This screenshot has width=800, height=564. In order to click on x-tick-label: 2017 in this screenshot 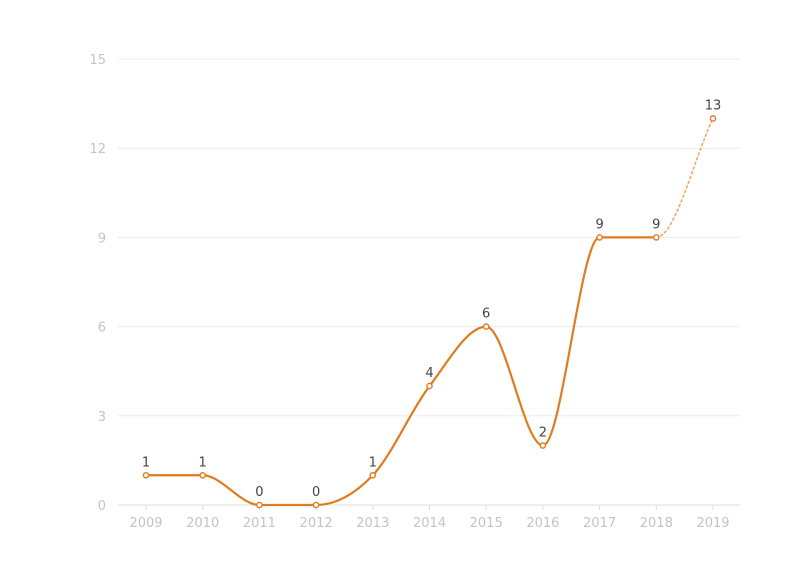, I will do `click(599, 523)`.